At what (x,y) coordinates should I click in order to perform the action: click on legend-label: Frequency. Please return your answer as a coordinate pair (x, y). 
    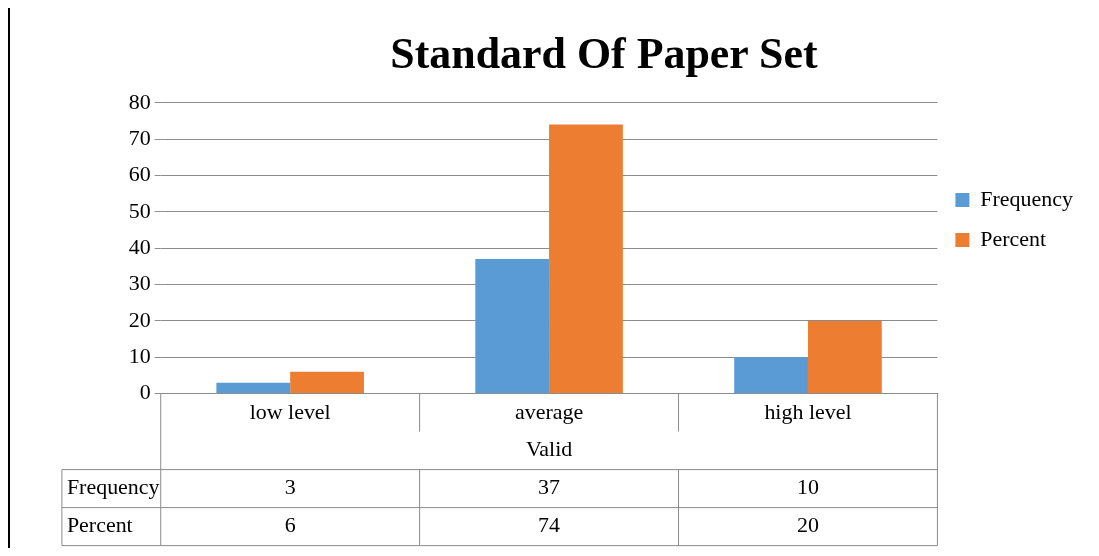
    Looking at the image, I should click on (1026, 198).